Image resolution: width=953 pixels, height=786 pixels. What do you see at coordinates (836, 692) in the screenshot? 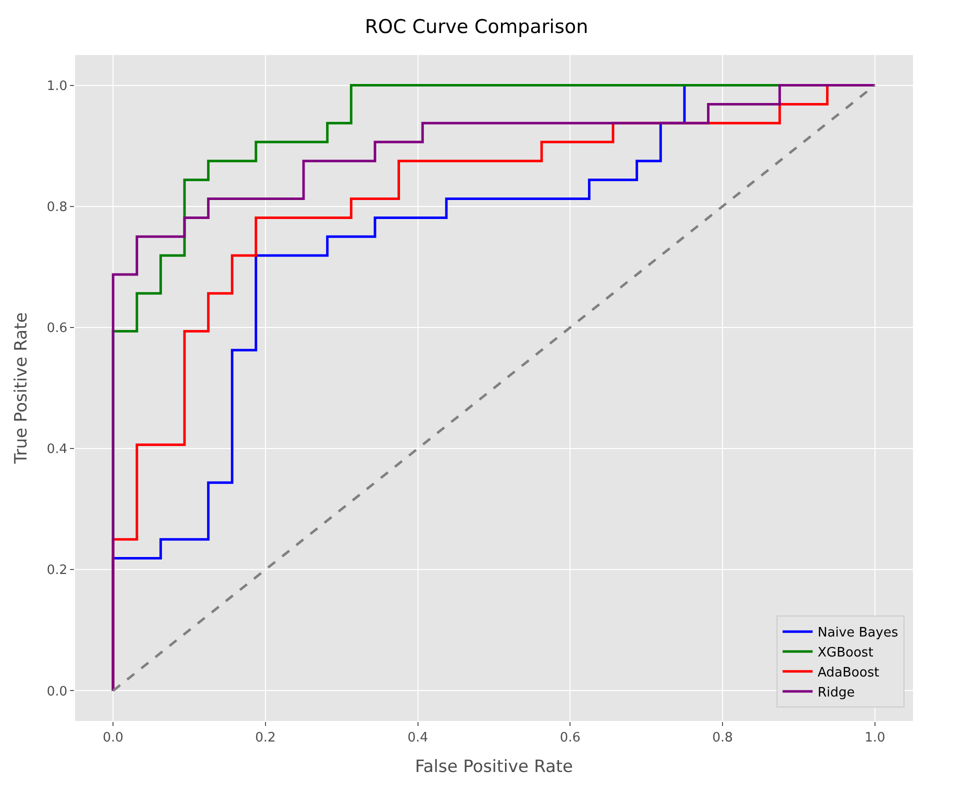
I see `legend-label: Ridge` at bounding box center [836, 692].